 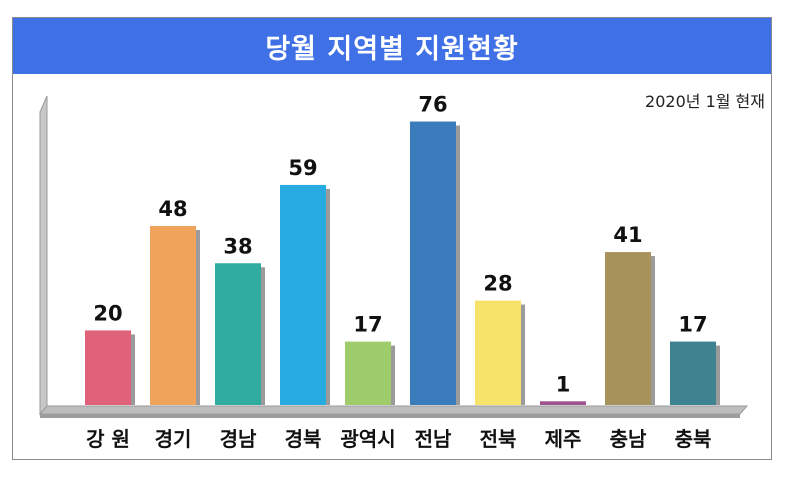 What do you see at coordinates (173, 439) in the screenshot?
I see `category-label: 경기` at bounding box center [173, 439].